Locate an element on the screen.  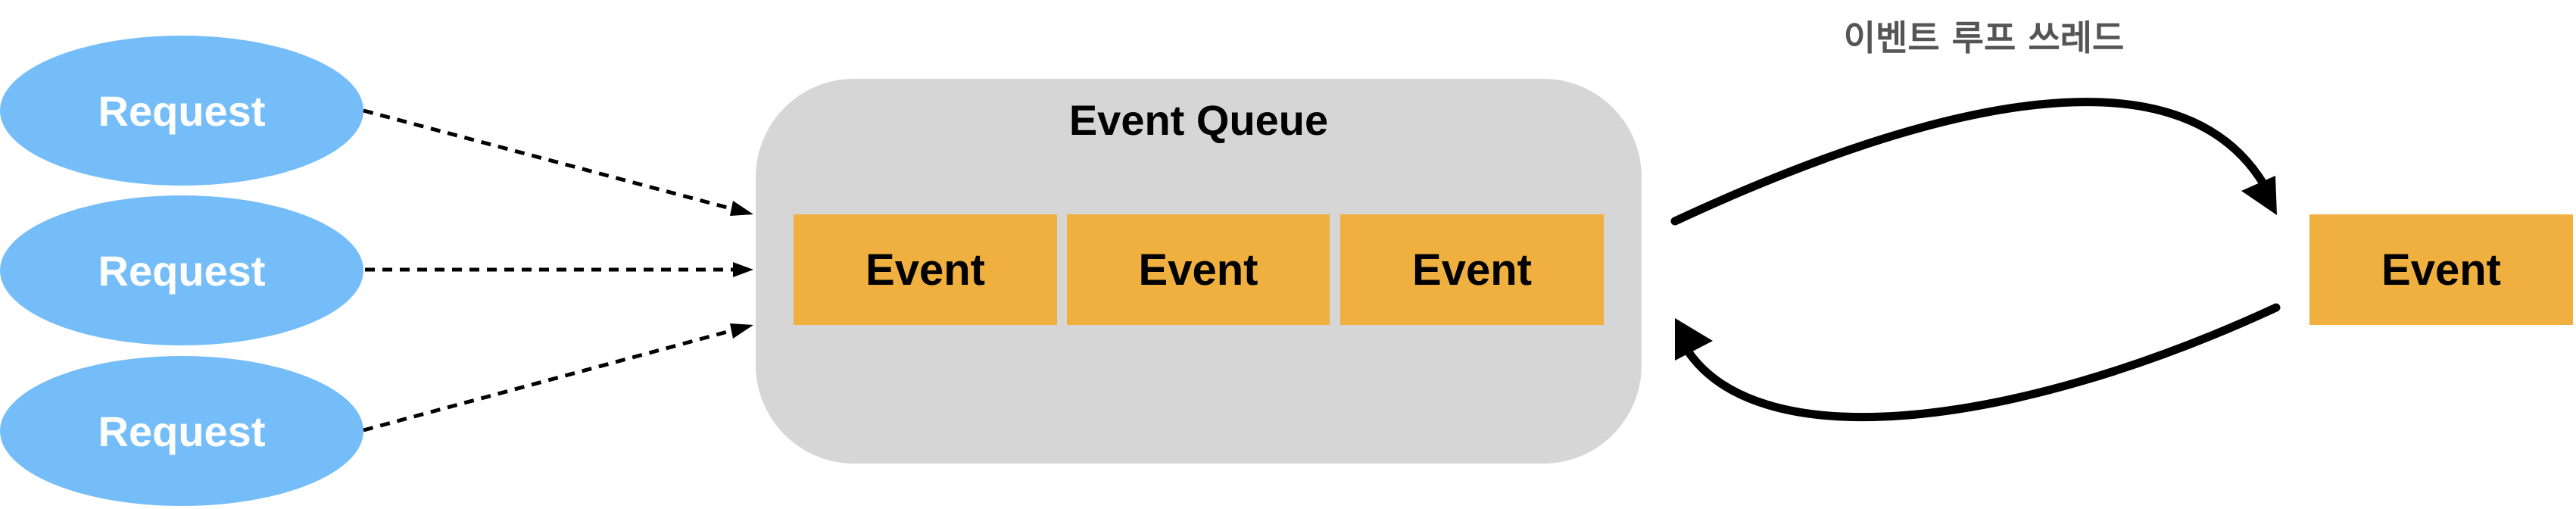
request-node-1: Request is located at coordinates (181, 111).